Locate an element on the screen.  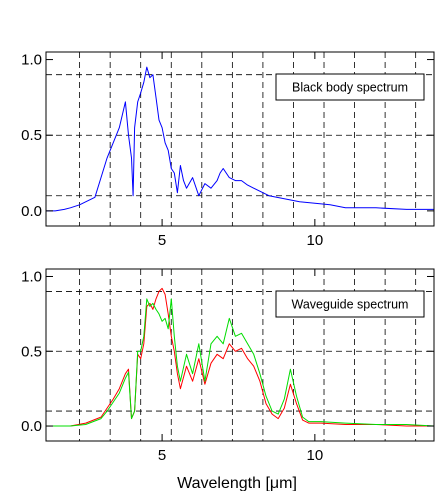
legend-label: Black body spectrum is located at coordinates (350, 88).